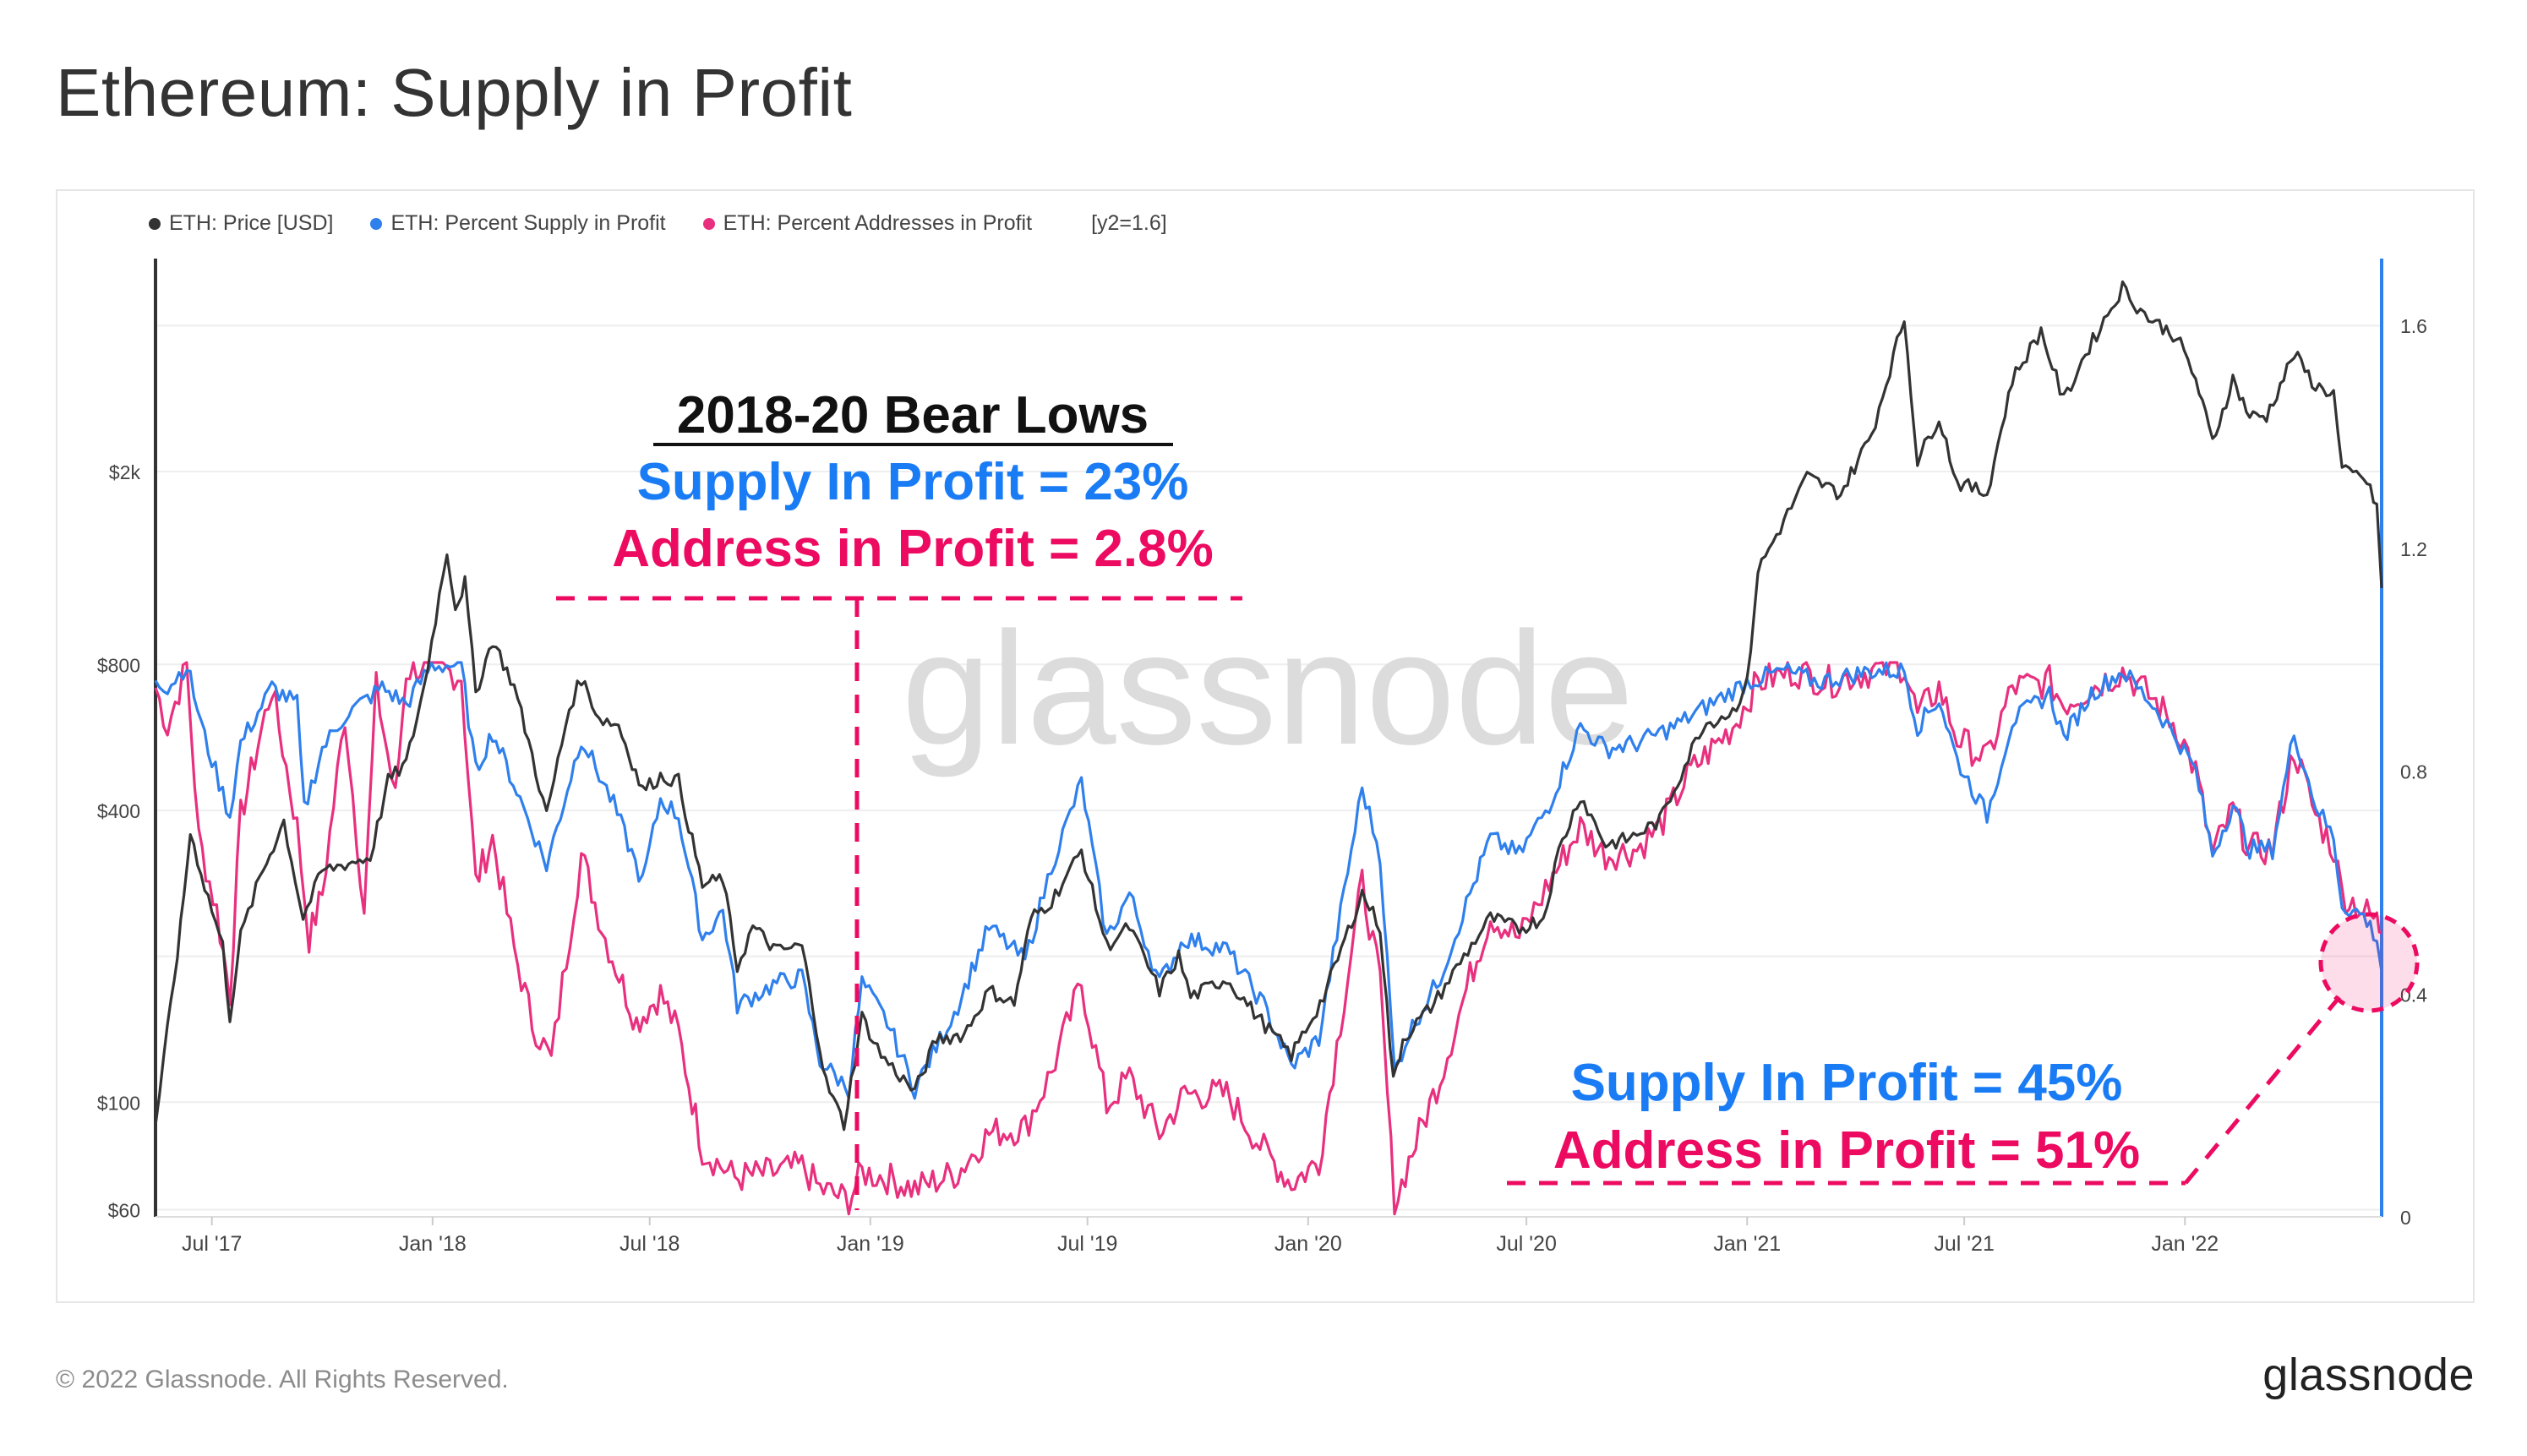 The image size is (2527, 1456). Describe the element at coordinates (870, 1244) in the screenshot. I see `x-tick-label: Jan '19` at that location.